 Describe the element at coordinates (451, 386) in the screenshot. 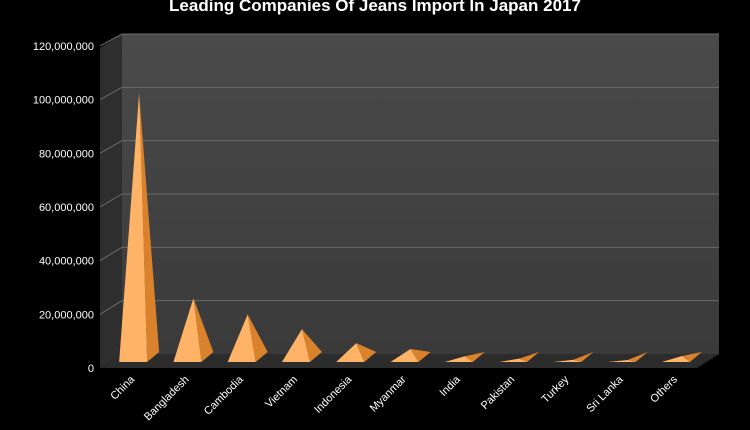

I see `x-tick-label: India` at that location.